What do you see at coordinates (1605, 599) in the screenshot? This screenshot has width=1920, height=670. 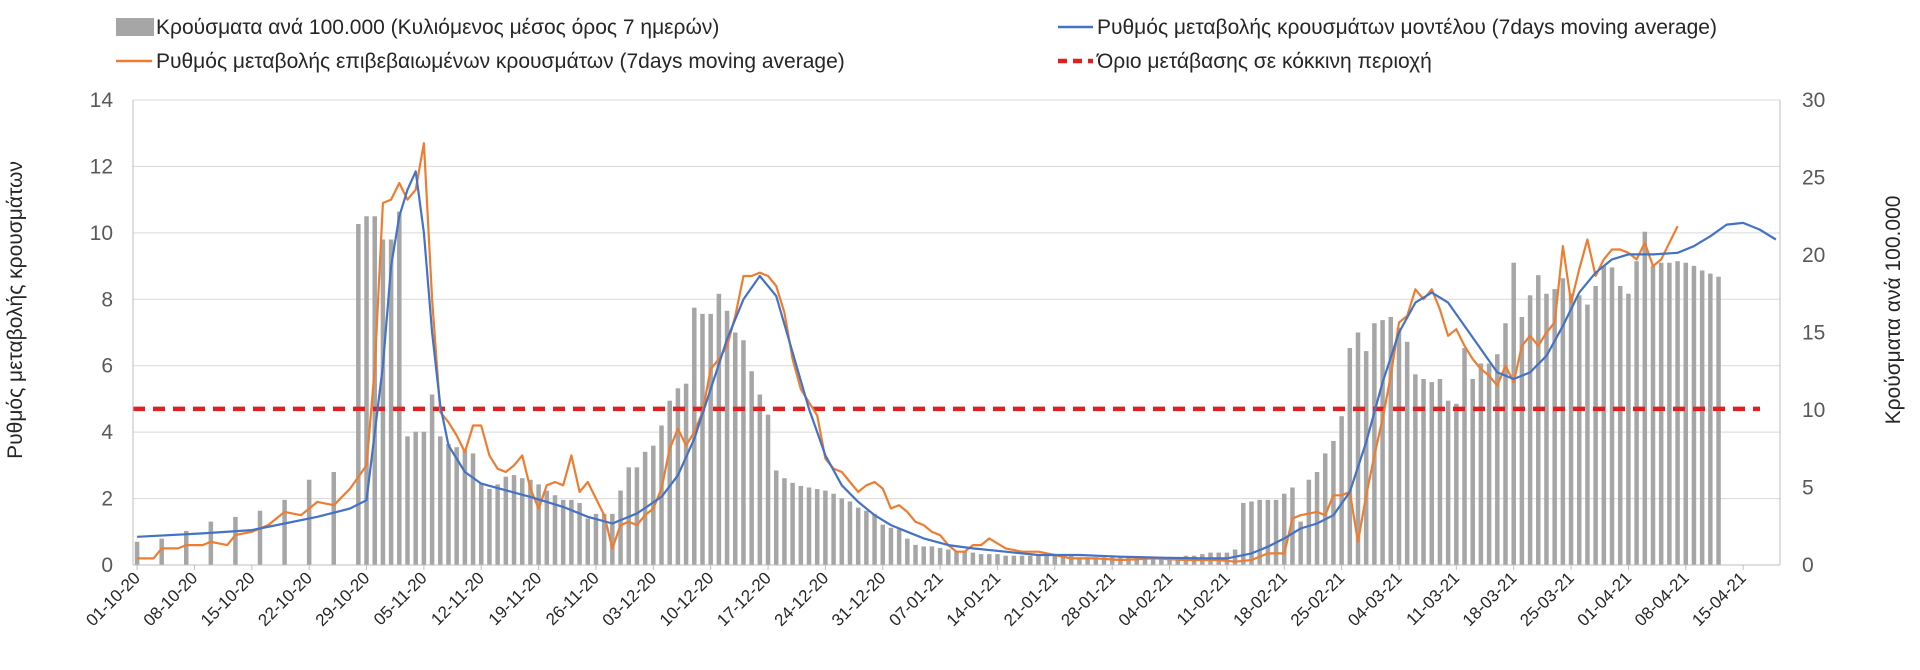 I see `x-tick-26: 01-04-21` at bounding box center [1605, 599].